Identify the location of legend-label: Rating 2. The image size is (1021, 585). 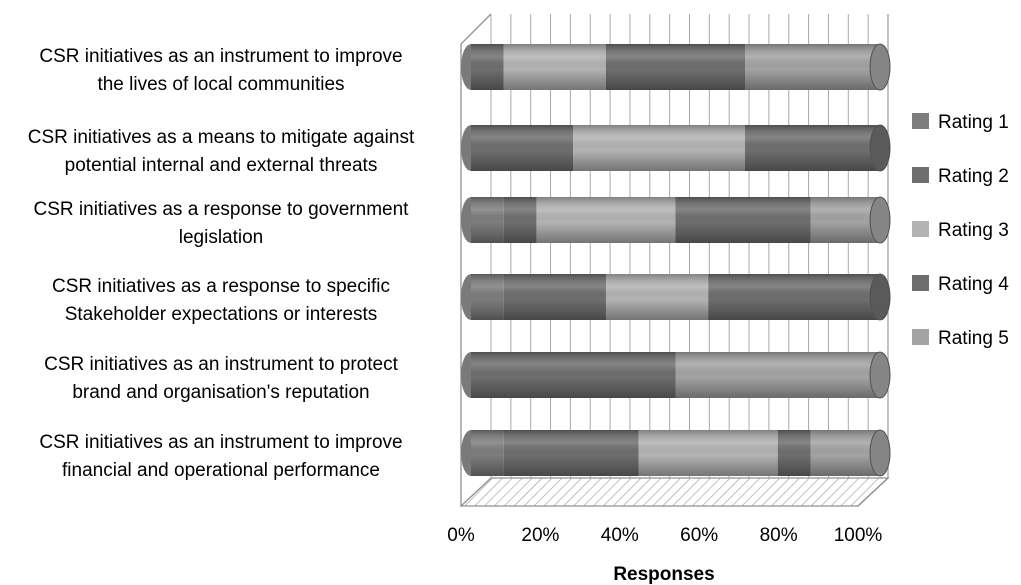
(973, 176).